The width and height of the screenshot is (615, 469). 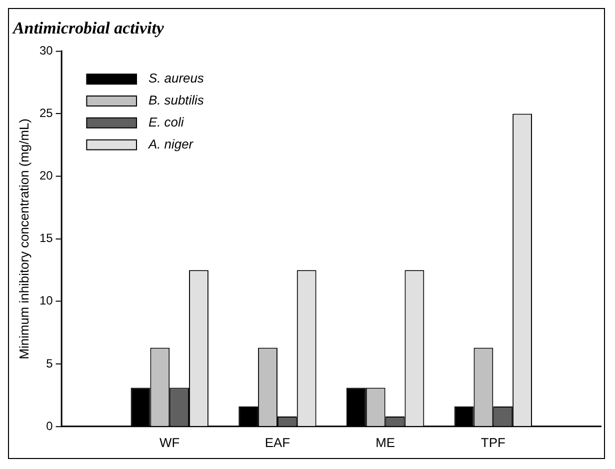 What do you see at coordinates (166, 122) in the screenshot?
I see `legend-label: E. coli` at bounding box center [166, 122].